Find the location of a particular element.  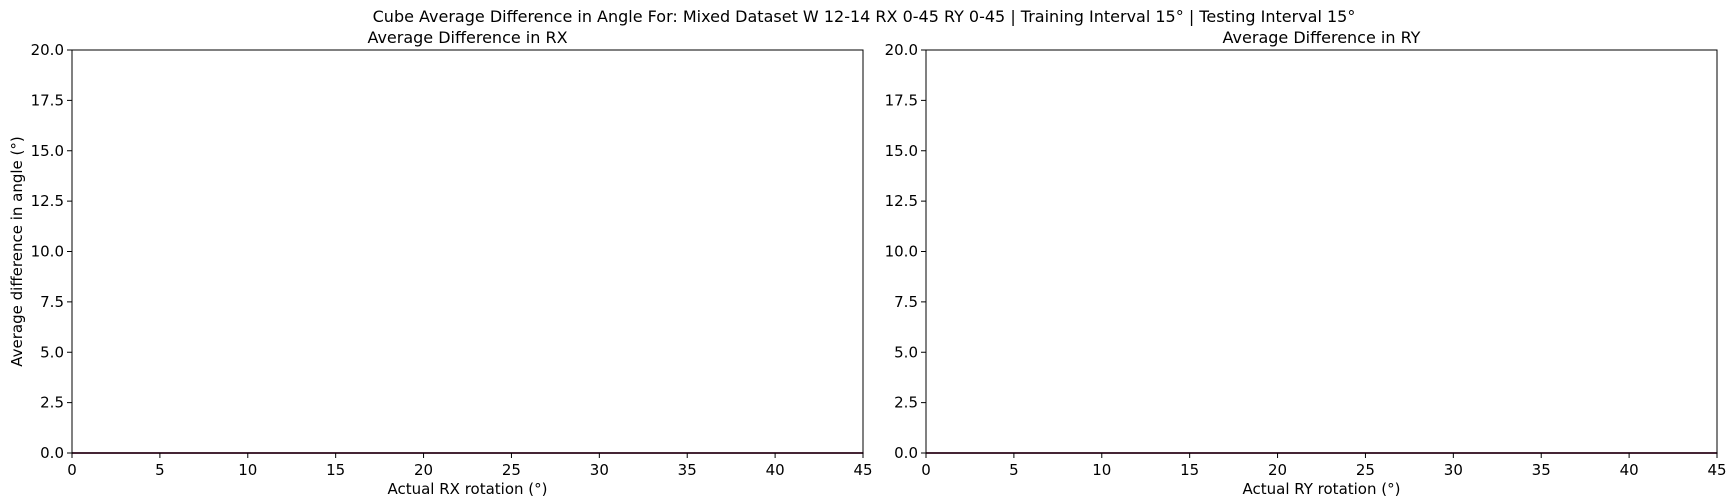

subplot-title: Average Difference in RY is located at coordinates (1322, 37).